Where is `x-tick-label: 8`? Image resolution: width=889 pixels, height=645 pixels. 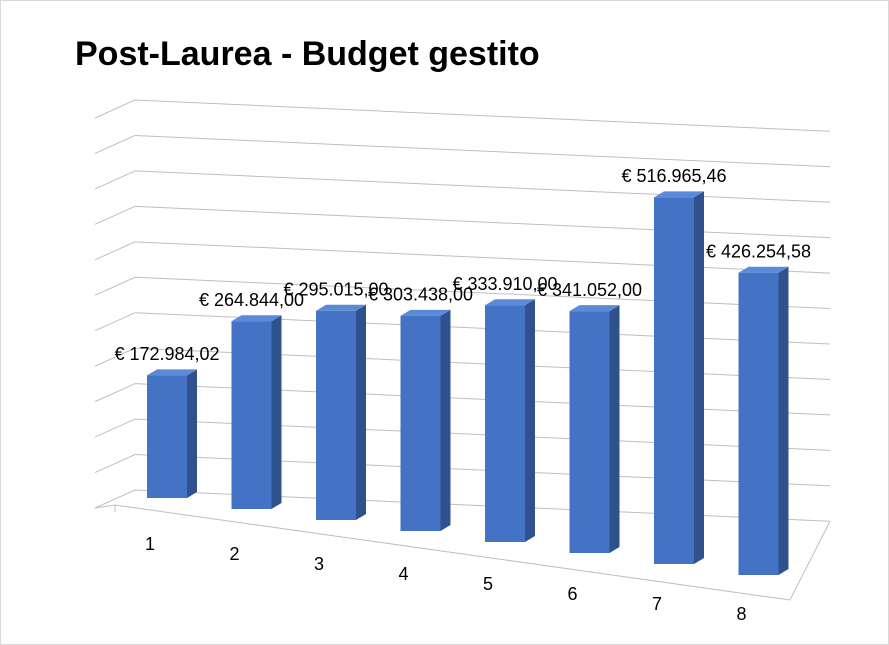
x-tick-label: 8 is located at coordinates (741, 614).